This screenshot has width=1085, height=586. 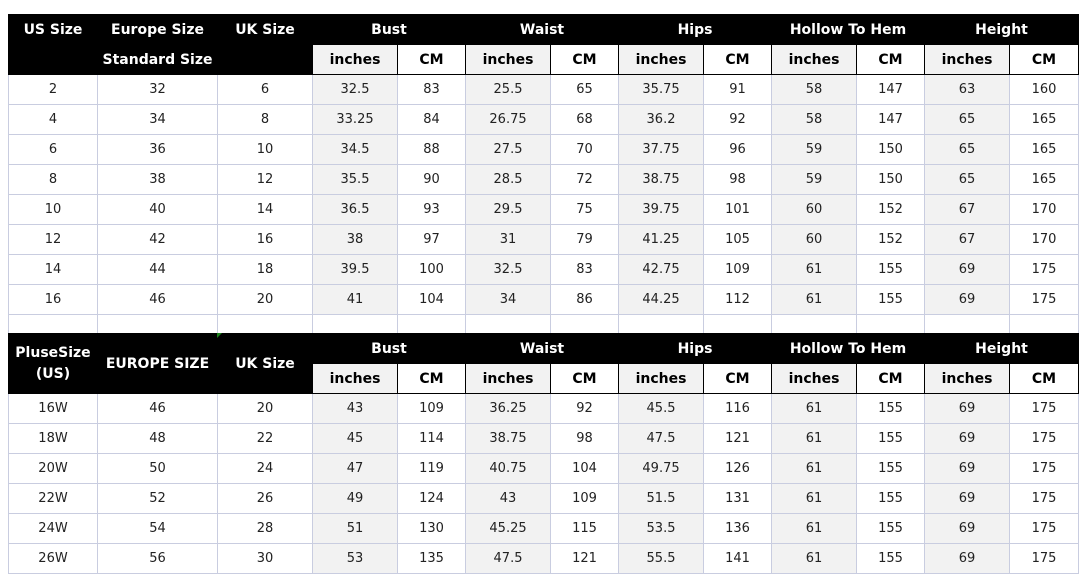 What do you see at coordinates (431, 179) in the screenshot?
I see `table-cell: 90` at bounding box center [431, 179].